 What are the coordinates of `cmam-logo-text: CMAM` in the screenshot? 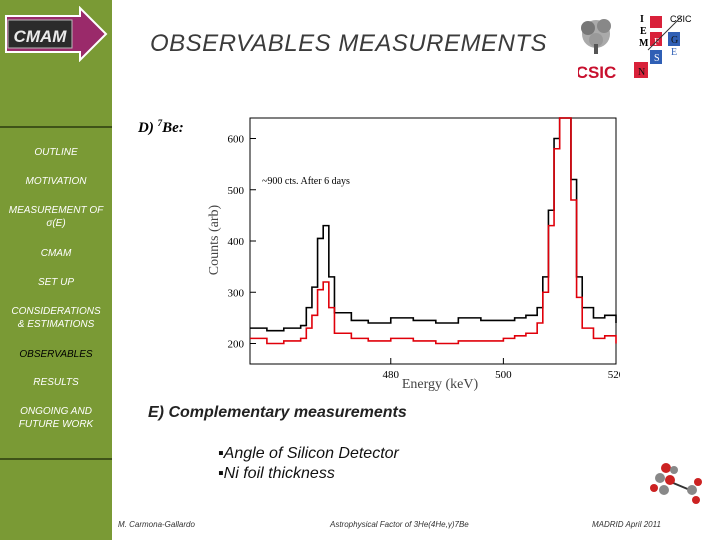 It's located at (41, 36).